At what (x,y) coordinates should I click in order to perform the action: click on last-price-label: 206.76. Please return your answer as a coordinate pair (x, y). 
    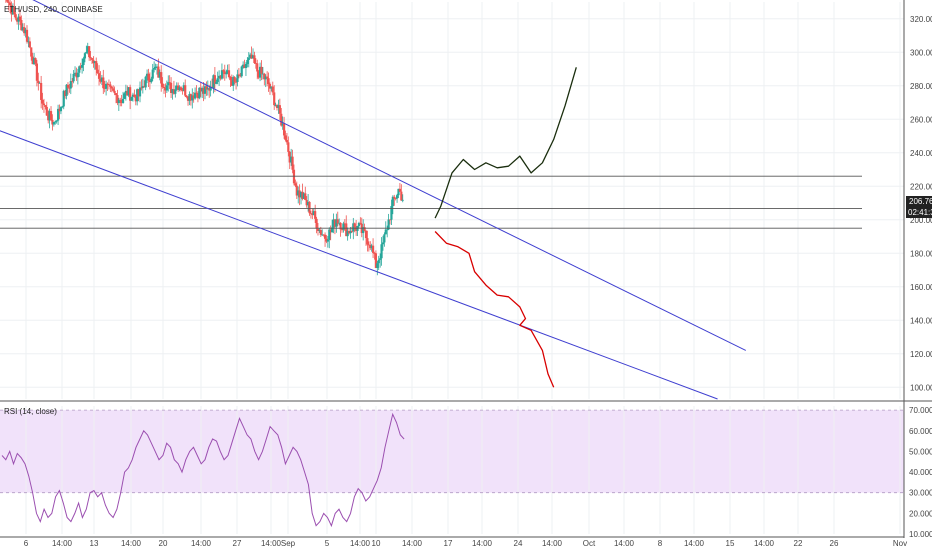
    Looking at the image, I should click on (920, 201).